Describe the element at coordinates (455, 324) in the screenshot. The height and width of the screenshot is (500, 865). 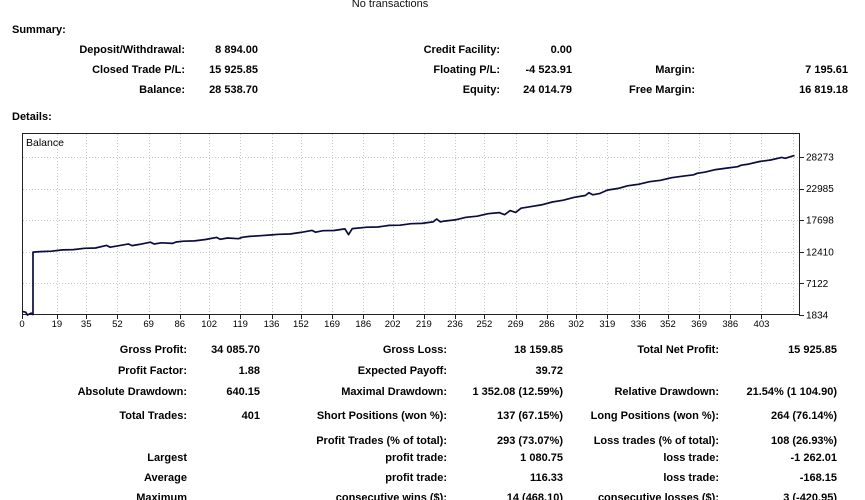
I see `x-axis-label: 236` at that location.